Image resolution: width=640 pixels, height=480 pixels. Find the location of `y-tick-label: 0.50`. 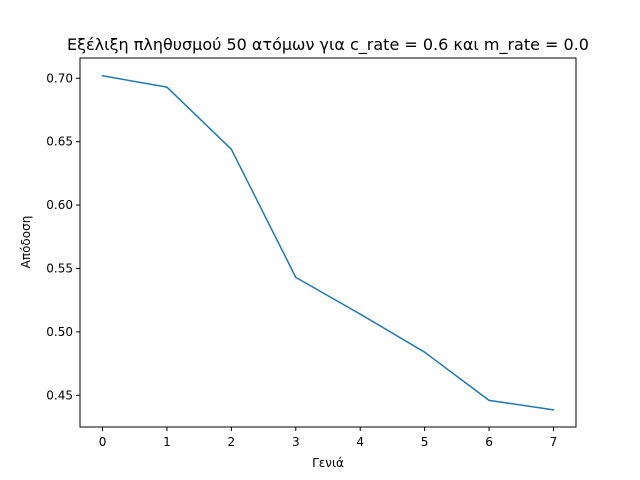

y-tick-label: 0.50 is located at coordinates (59, 332).